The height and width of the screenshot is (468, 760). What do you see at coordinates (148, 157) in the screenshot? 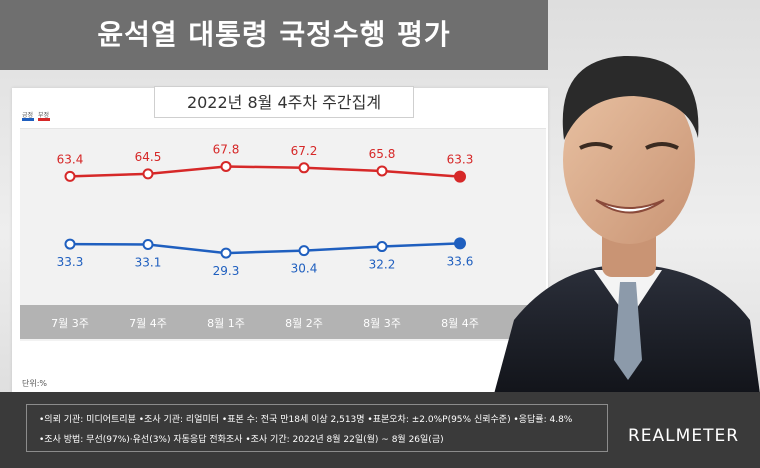
I see `data-label: 64.5` at bounding box center [148, 157].